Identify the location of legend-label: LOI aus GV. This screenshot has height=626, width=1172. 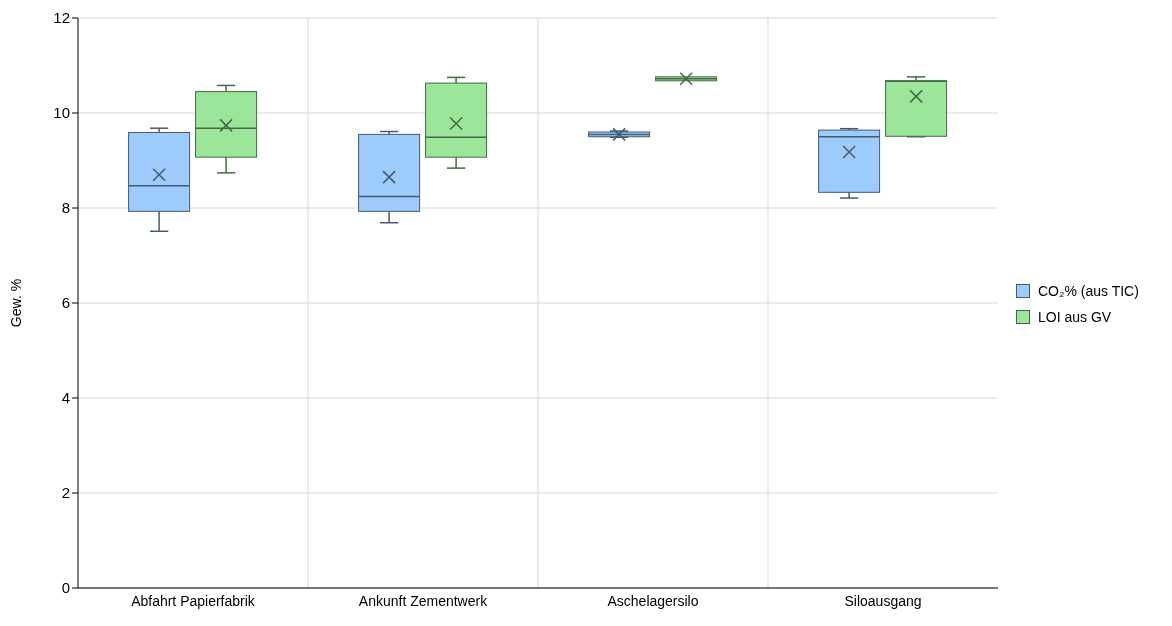
(1075, 317).